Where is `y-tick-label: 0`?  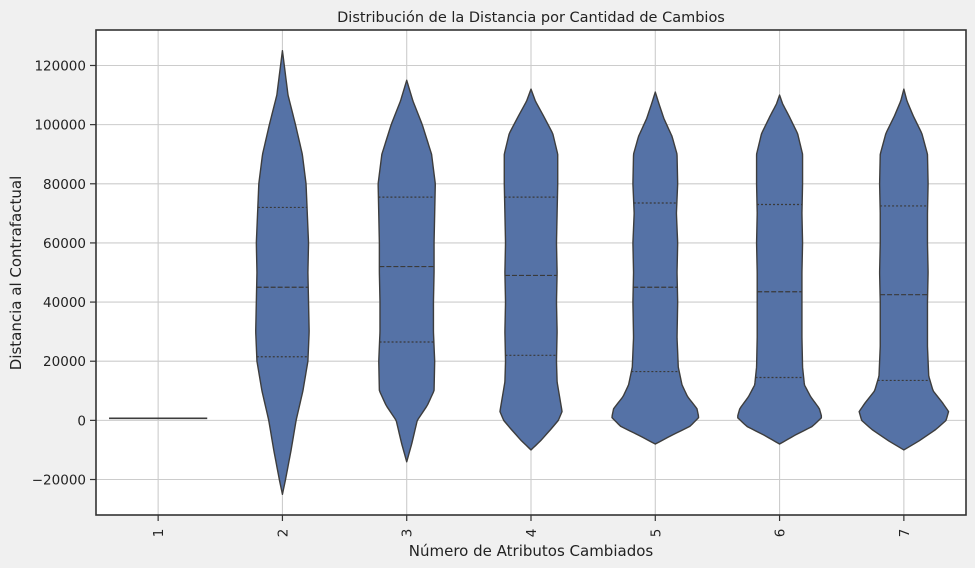
y-tick-label: 0 is located at coordinates (81, 421).